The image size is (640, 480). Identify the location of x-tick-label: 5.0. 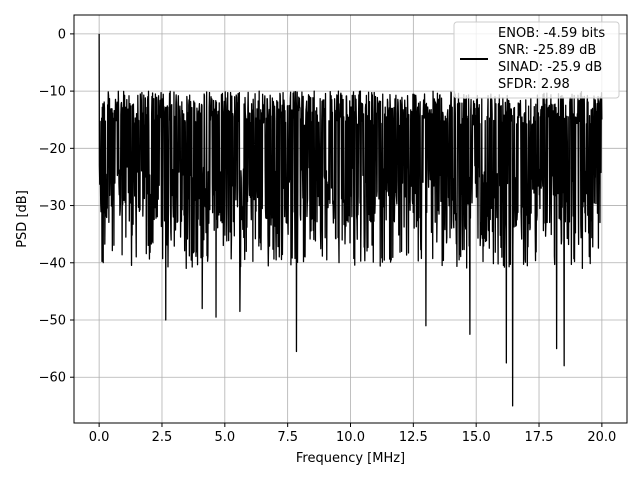
(224, 437).